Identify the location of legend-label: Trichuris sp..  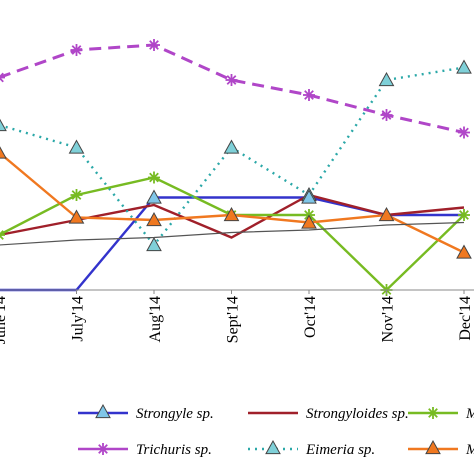
(174, 450).